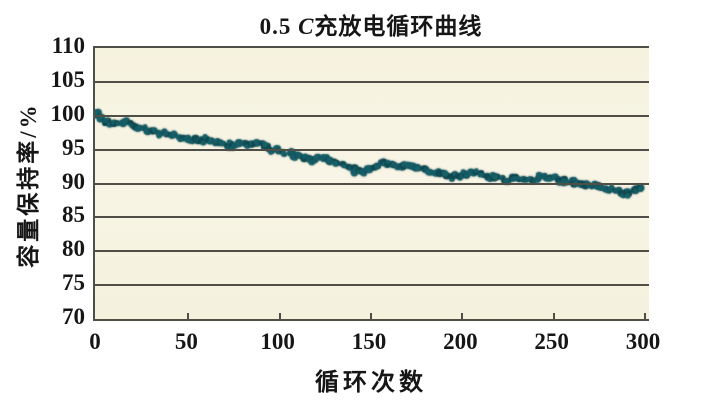  Describe the element at coordinates (68, 113) in the screenshot. I see `y-tick-label-100: 100` at that location.